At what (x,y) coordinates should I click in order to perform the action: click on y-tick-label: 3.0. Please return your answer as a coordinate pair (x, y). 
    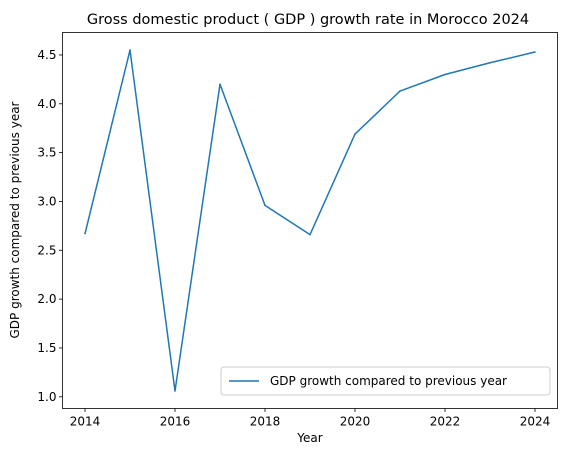
    Looking at the image, I should click on (46, 201).